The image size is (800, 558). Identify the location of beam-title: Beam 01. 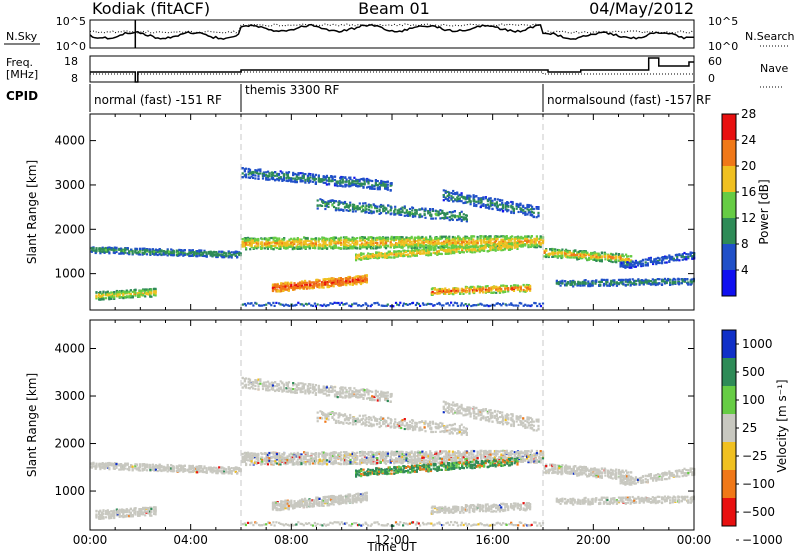
(394, 9).